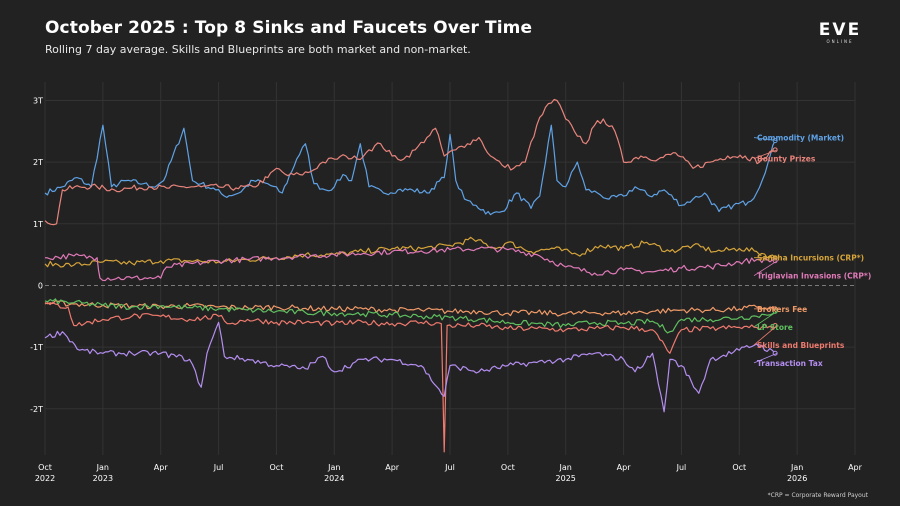  I want to click on series-label: Bounty Prizes, so click(786, 159).